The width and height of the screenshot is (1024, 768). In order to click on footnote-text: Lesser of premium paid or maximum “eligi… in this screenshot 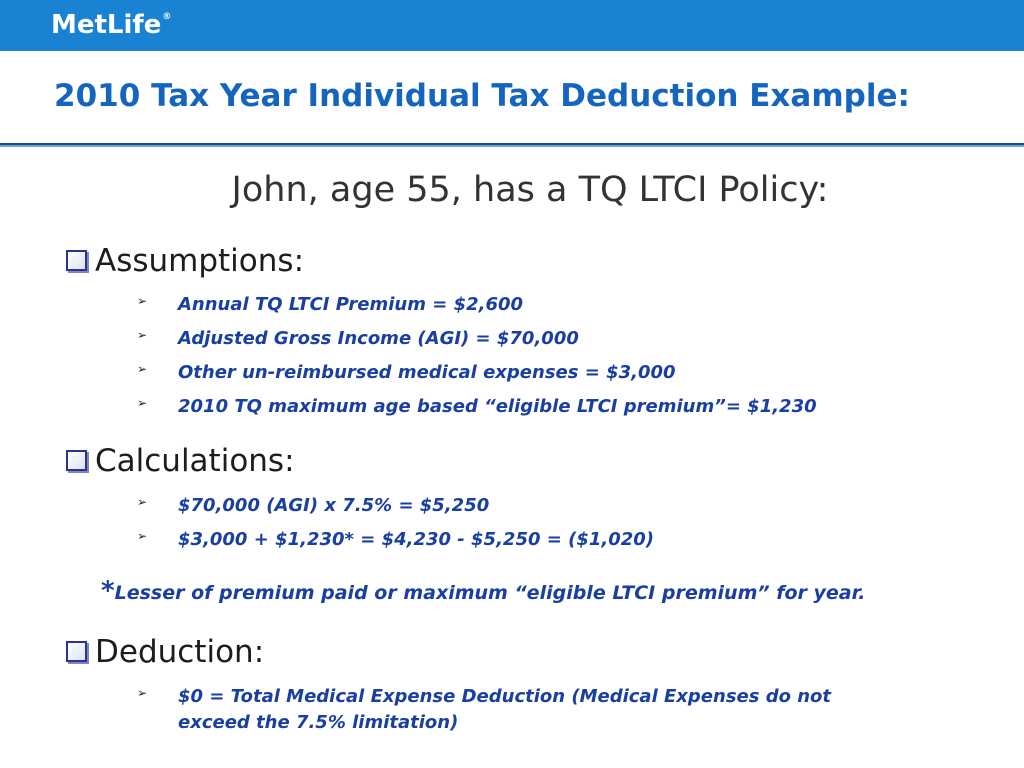, I will do `click(490, 593)`.